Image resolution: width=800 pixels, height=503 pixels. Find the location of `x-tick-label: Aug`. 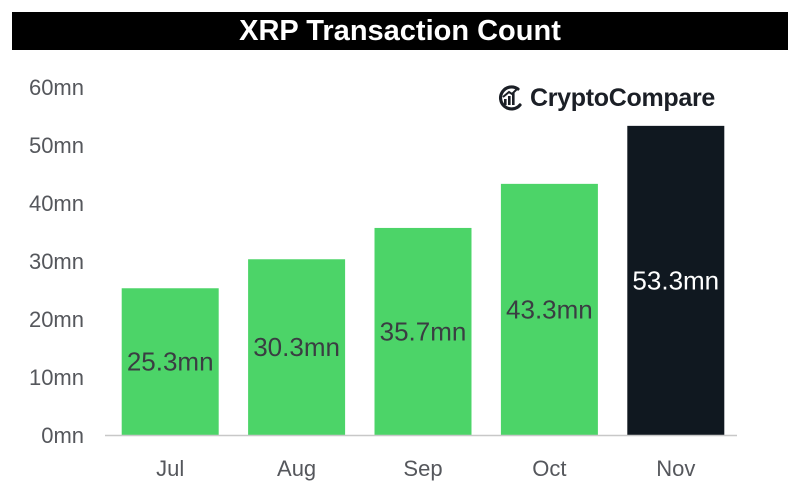

x-tick-label: Aug is located at coordinates (296, 468).